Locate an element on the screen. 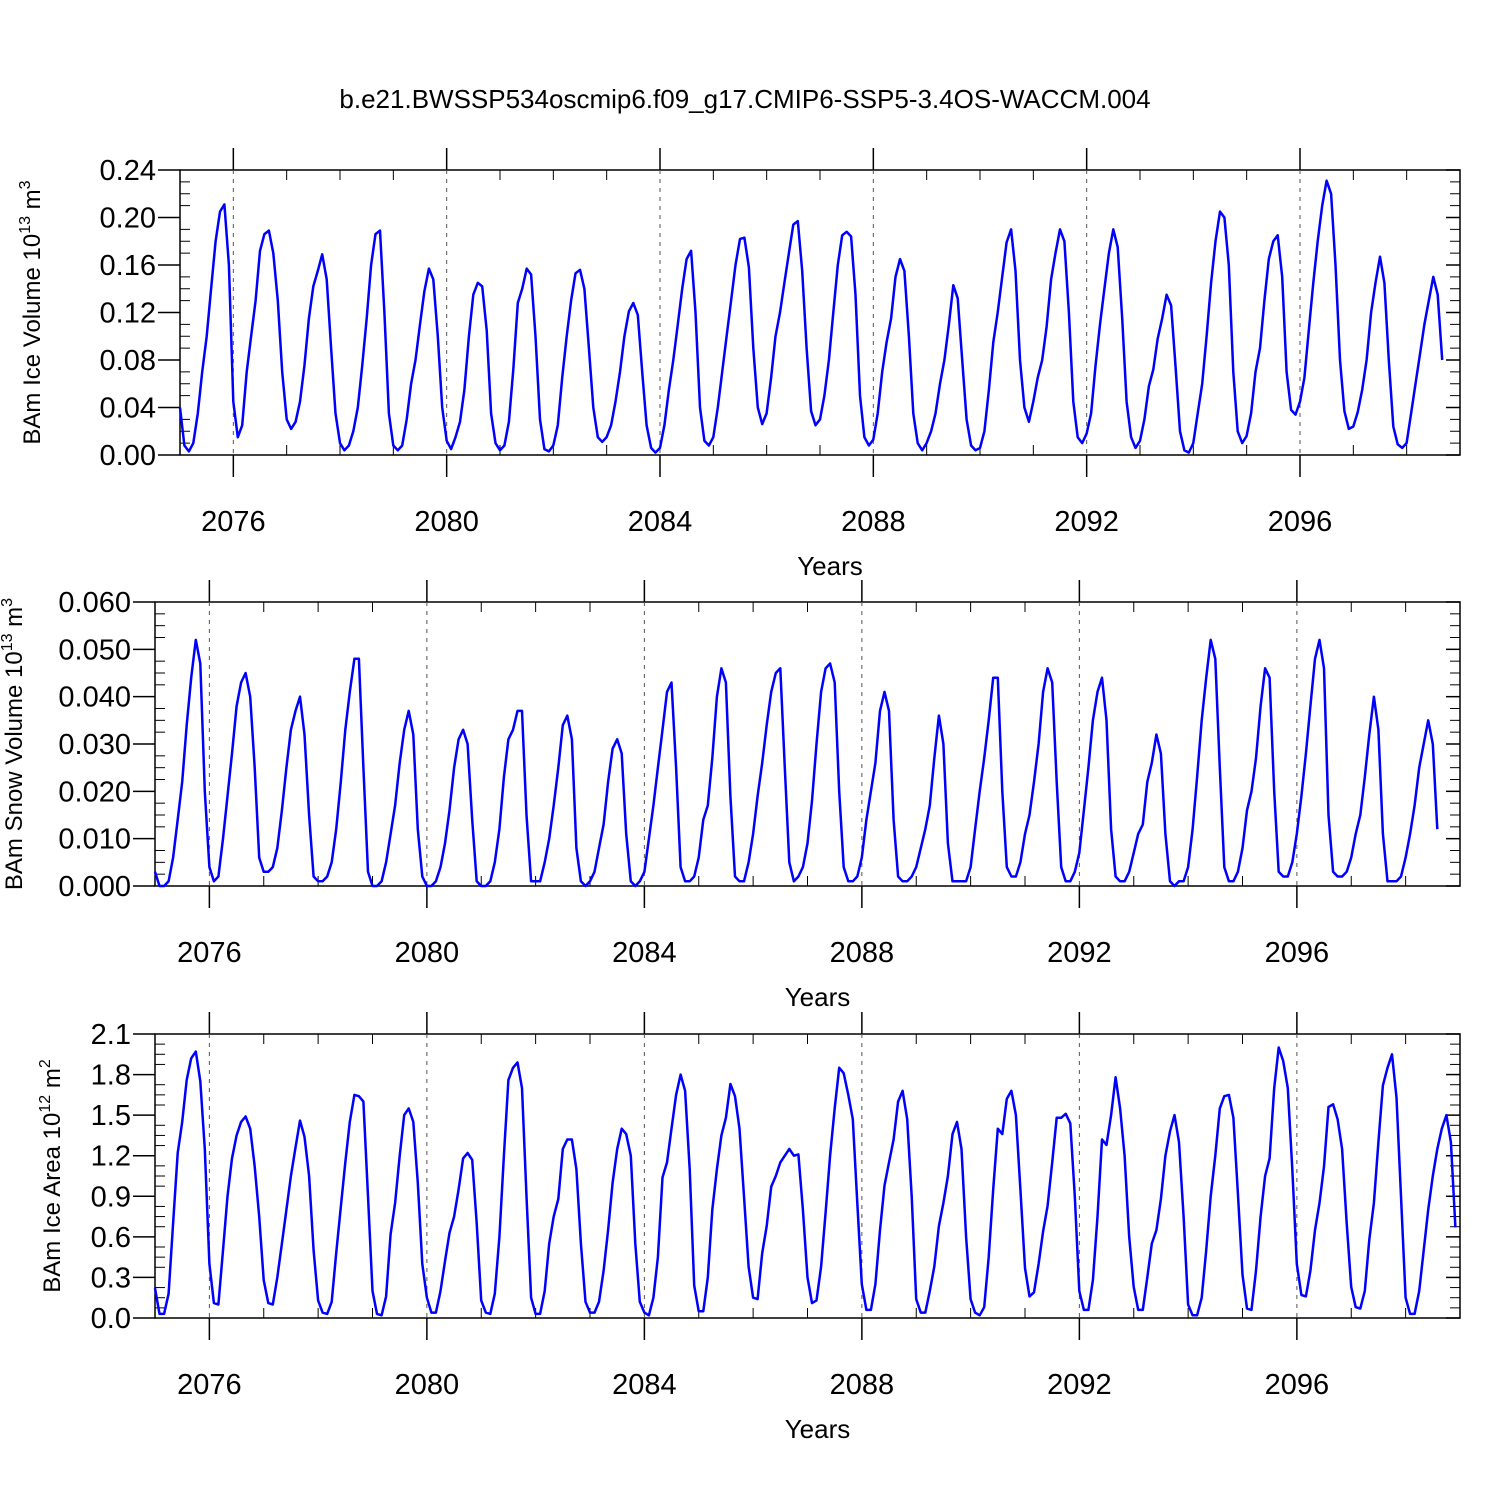 The height and width of the screenshot is (1505, 1500). y-tick-label: 0.9 is located at coordinates (111, 1197).